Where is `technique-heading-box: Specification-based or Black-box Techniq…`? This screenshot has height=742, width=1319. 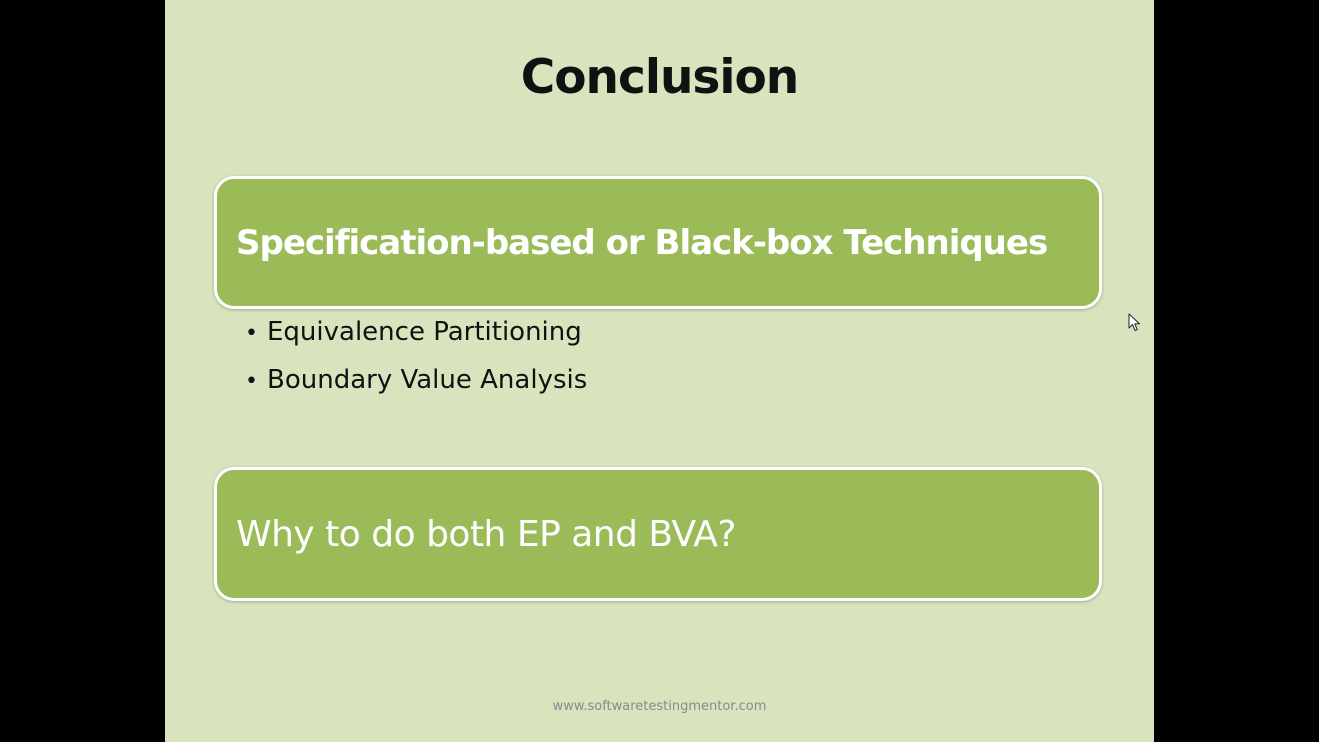 technique-heading-box: Specification-based or Black-box Techniq… is located at coordinates (658, 242).